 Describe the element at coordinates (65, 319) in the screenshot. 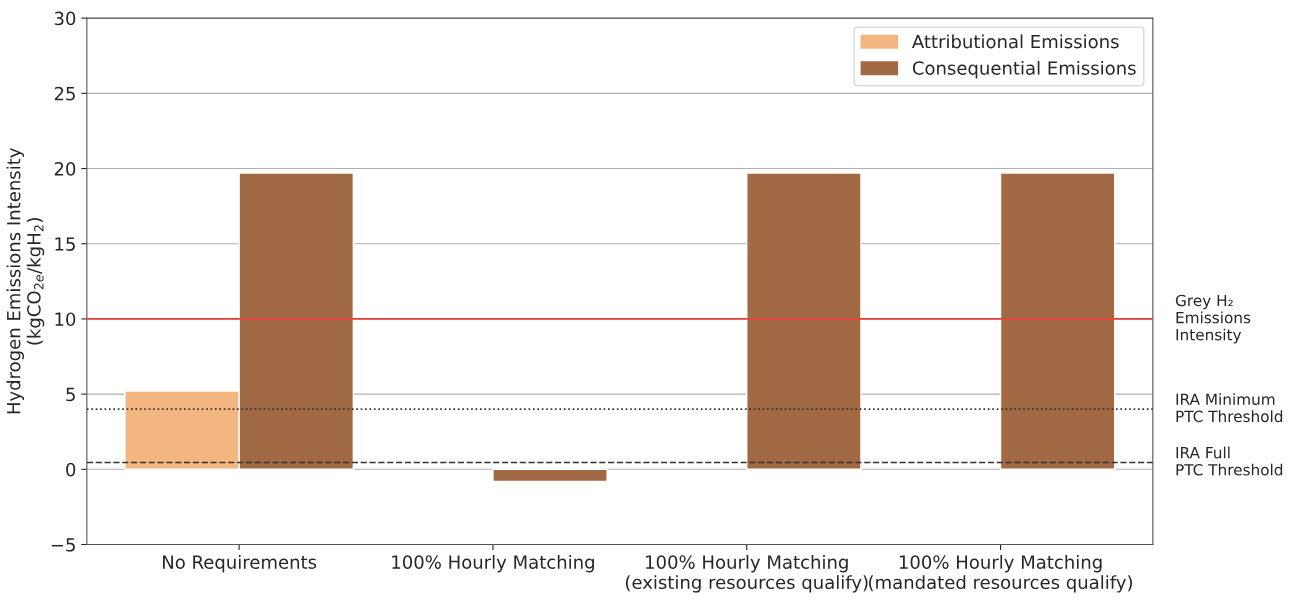

I see `y-tick-label: 10` at that location.